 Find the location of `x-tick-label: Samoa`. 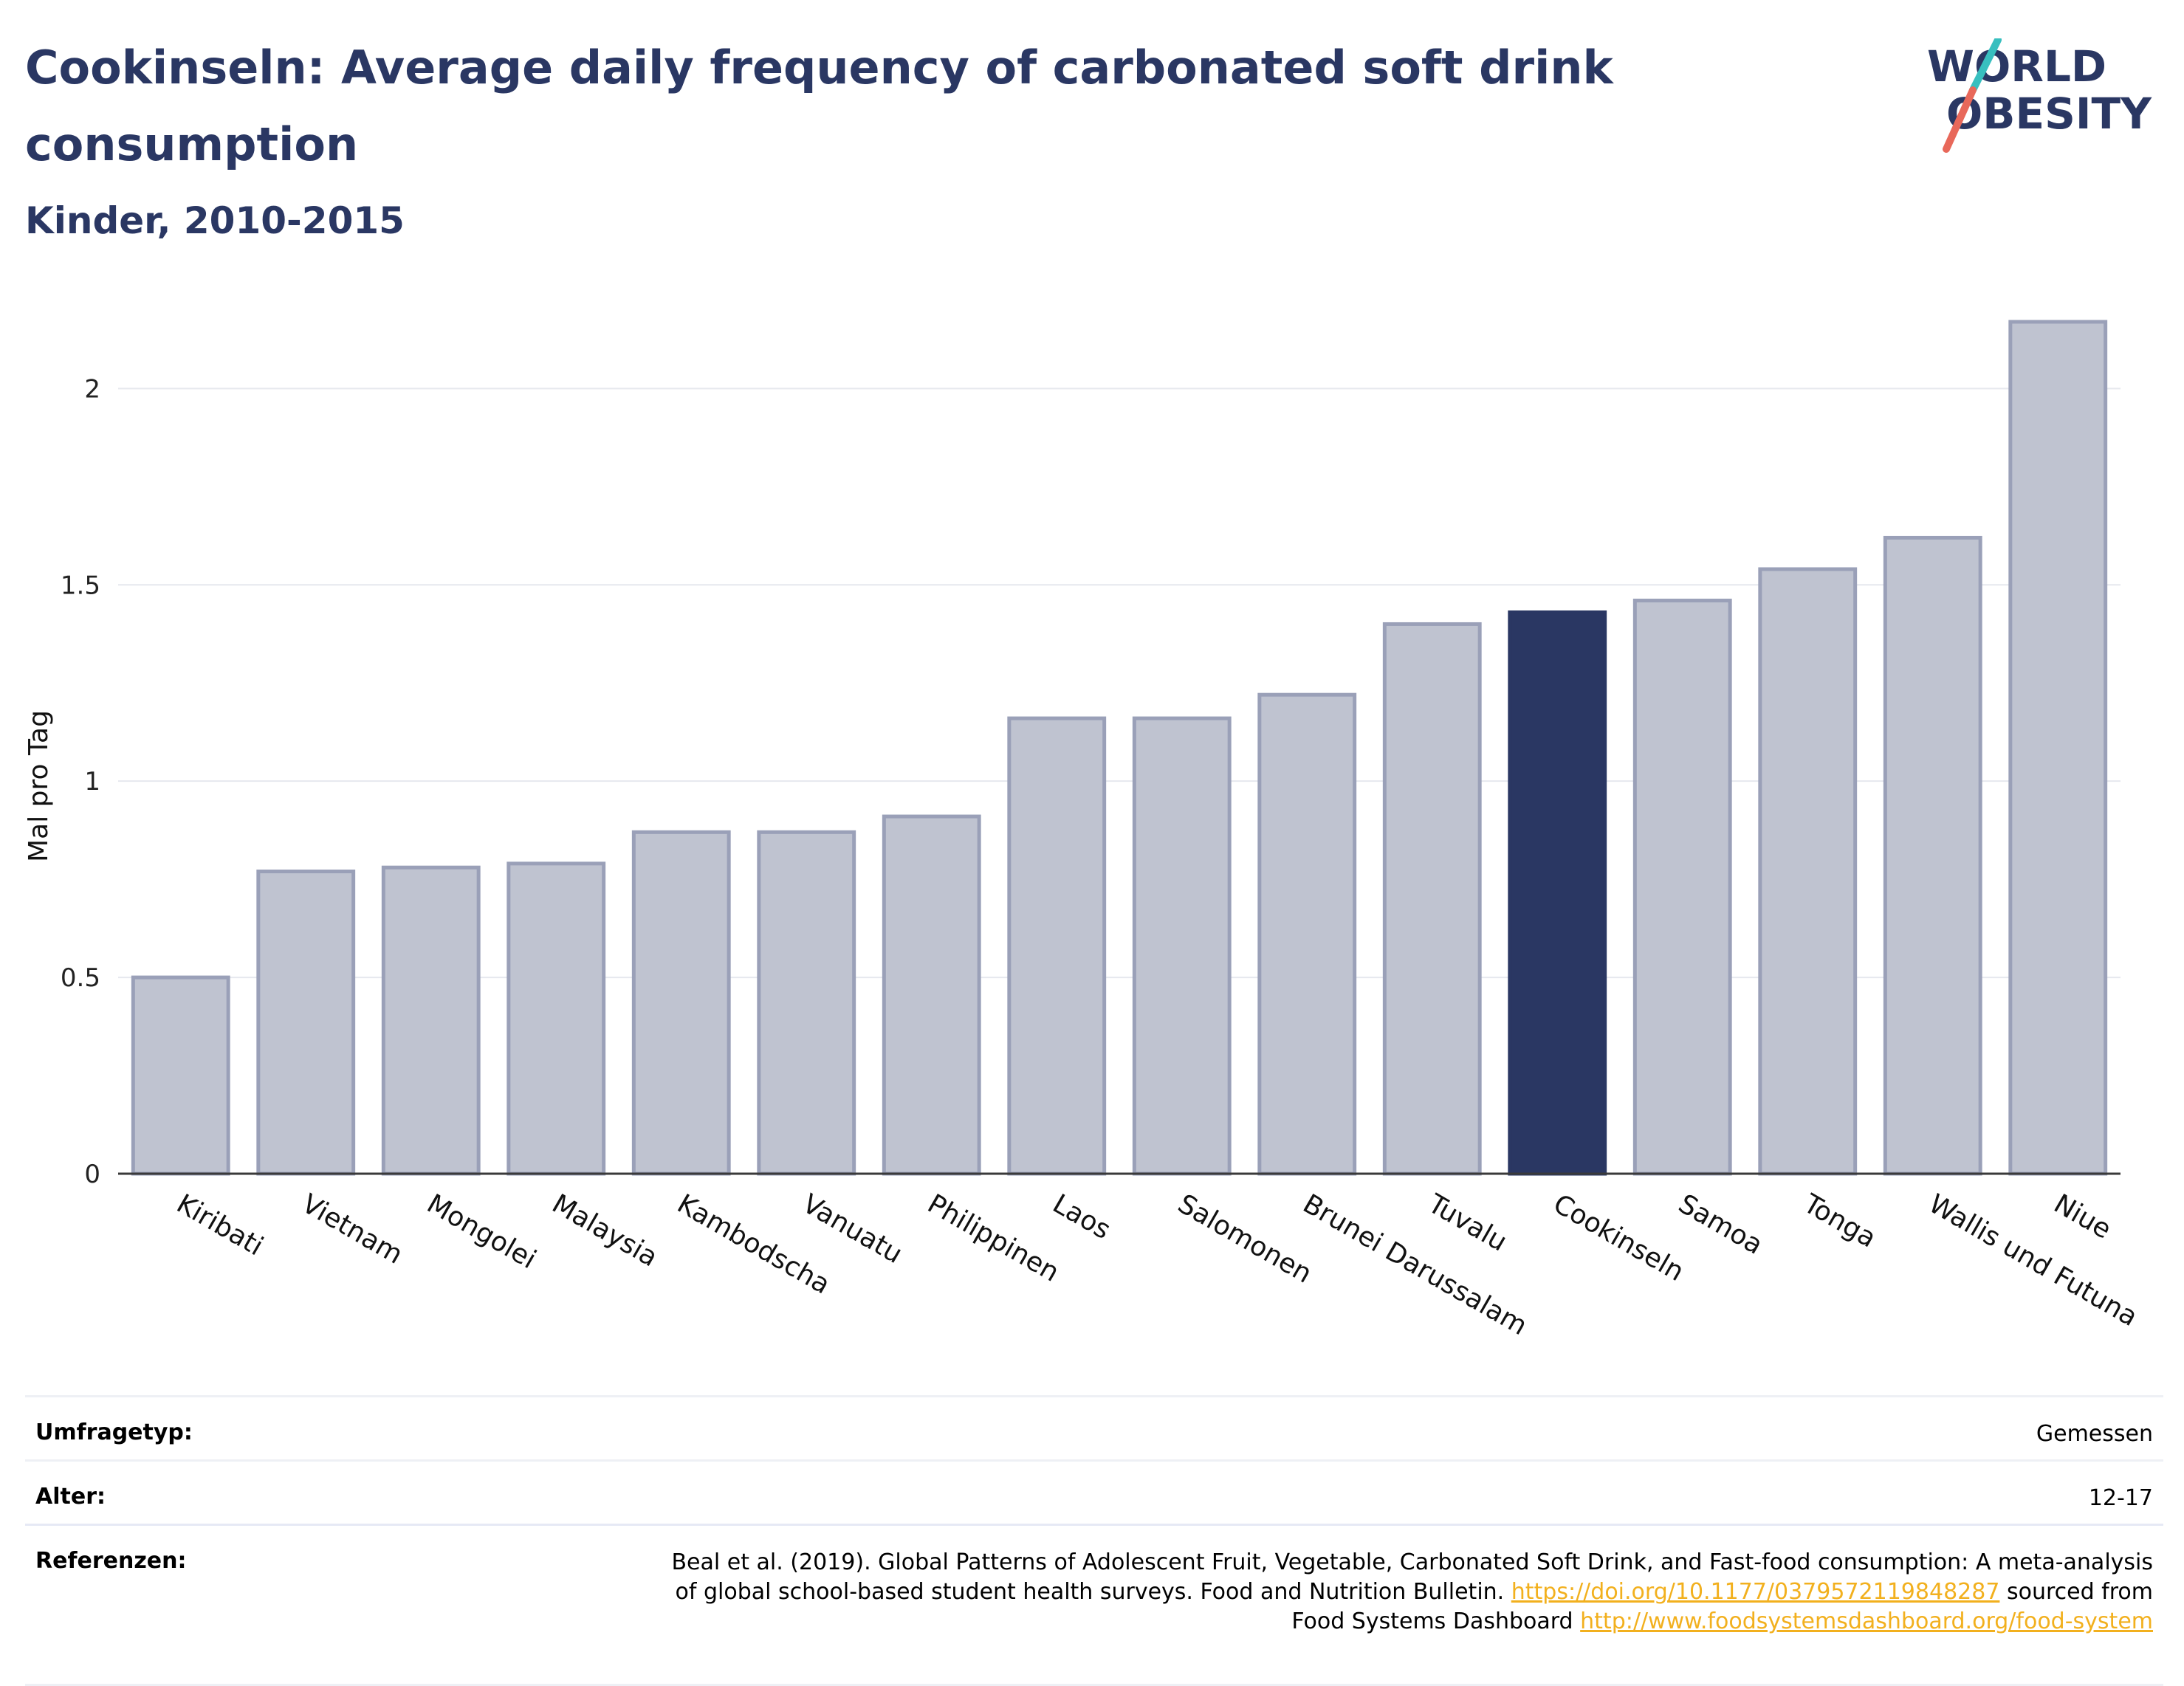

x-tick-label: Samoa is located at coordinates (1721, 1224).